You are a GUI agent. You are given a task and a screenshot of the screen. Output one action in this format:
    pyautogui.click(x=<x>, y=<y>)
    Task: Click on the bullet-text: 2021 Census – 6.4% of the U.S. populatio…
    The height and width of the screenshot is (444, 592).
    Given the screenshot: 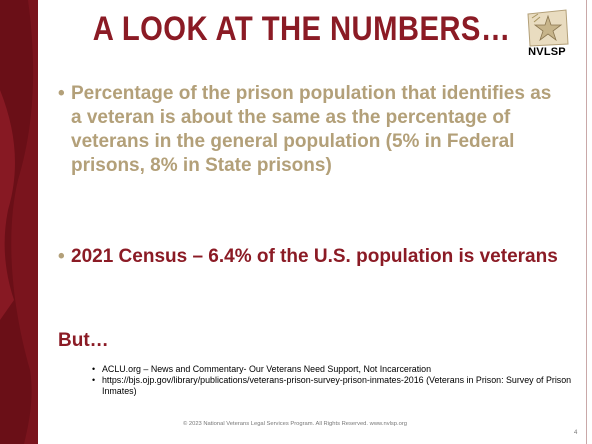 What is the action you would take?
    pyautogui.click(x=314, y=256)
    